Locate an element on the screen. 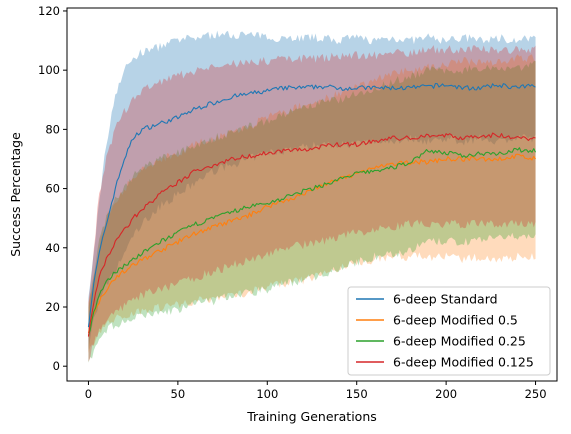 The image size is (571, 434). y-tick-label: 120 is located at coordinates (49, 11).